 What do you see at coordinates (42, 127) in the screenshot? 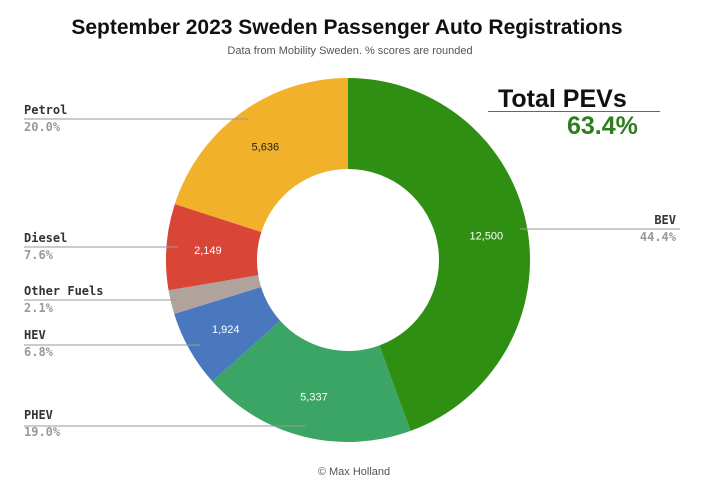
I see `category-percent-petrol: 20.0%` at bounding box center [42, 127].